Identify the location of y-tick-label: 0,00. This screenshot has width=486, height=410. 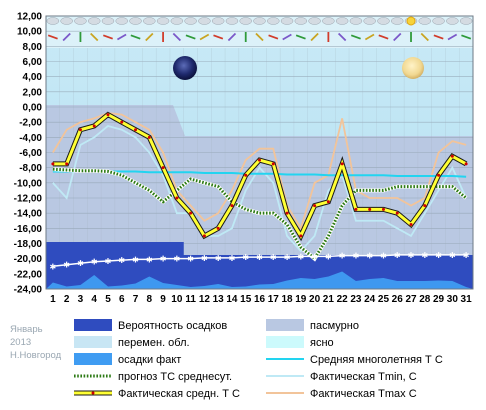
(33, 108).